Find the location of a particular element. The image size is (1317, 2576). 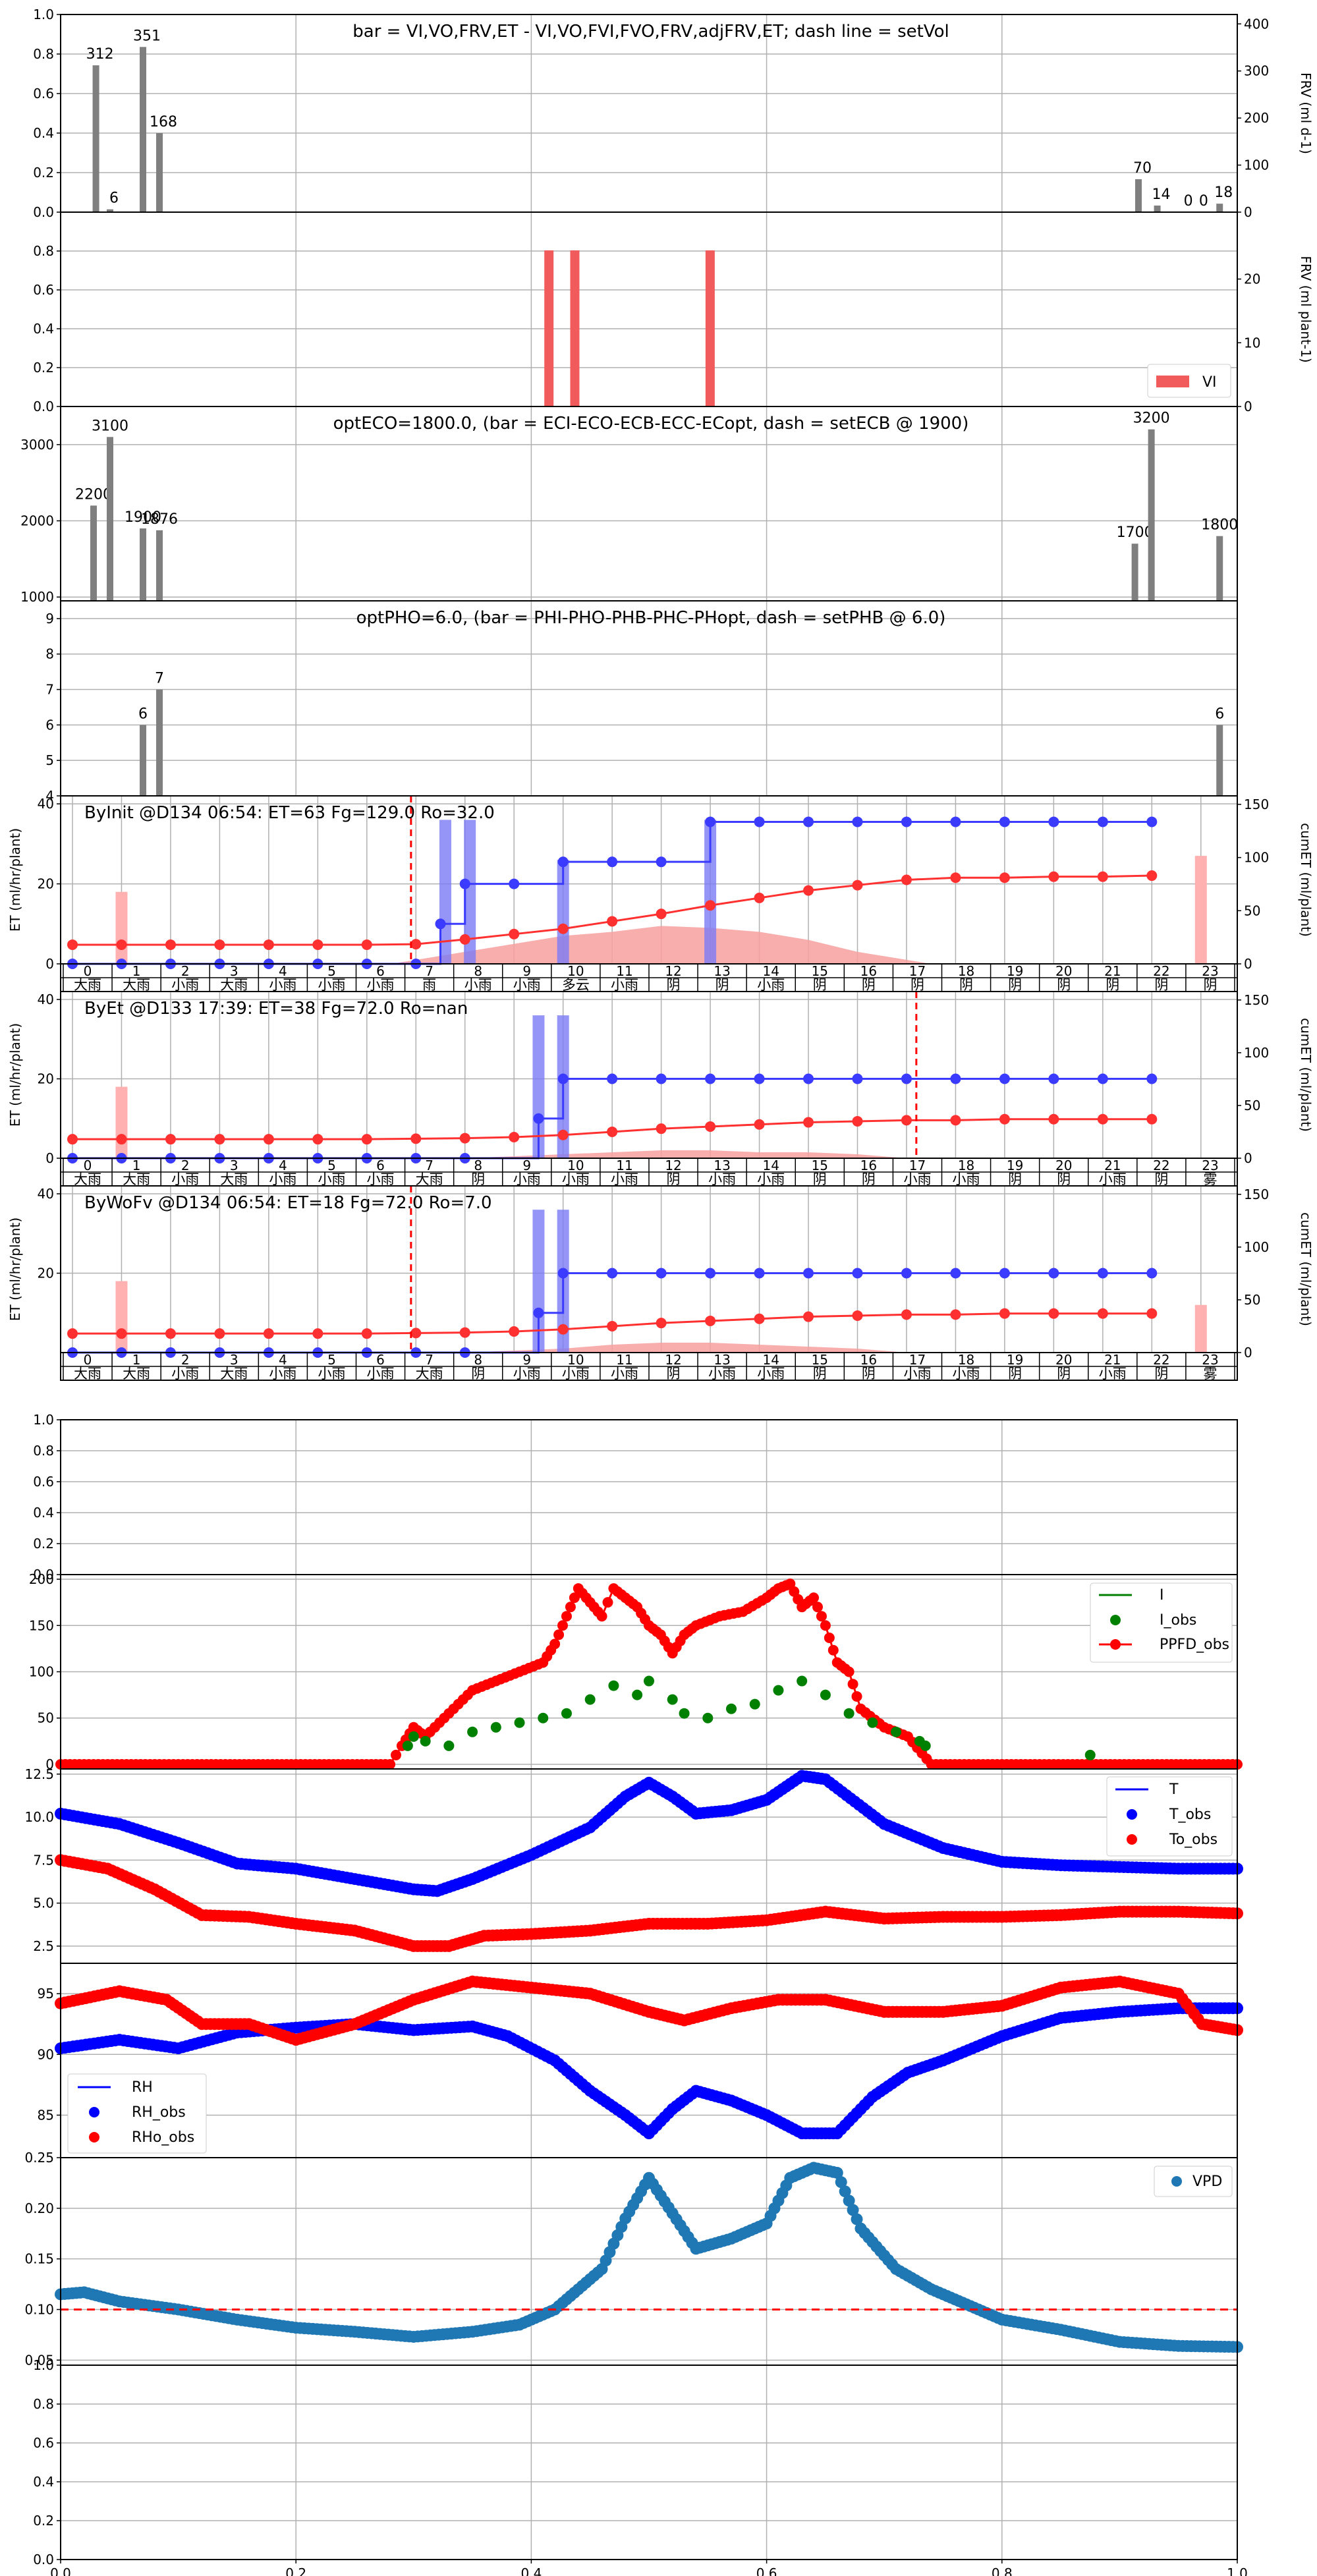

y-tick-label: 8 is located at coordinates (49, 654).